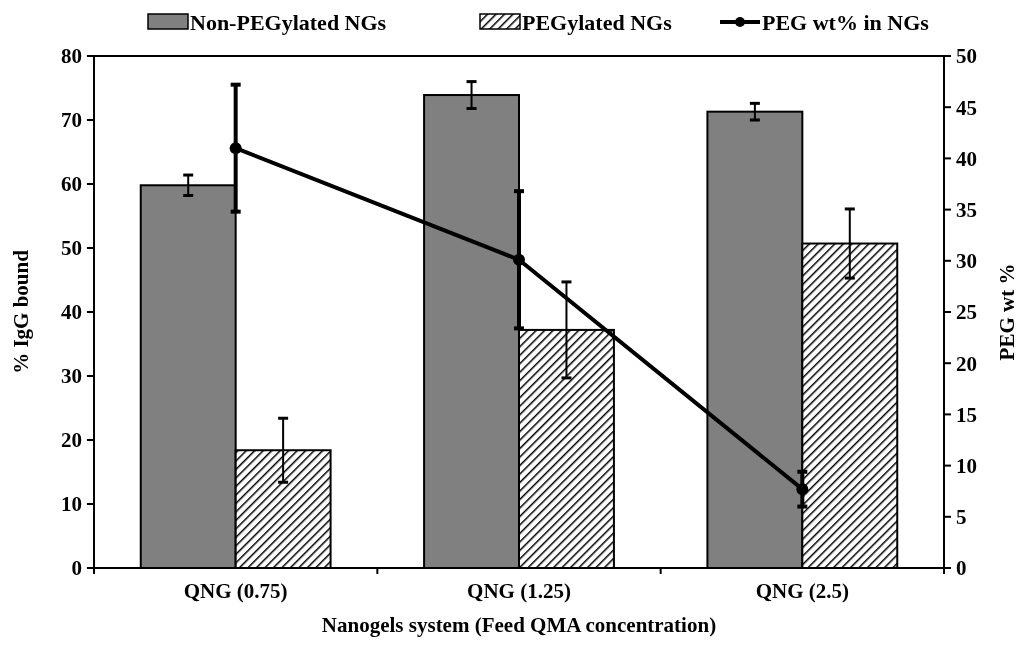  What do you see at coordinates (71, 440) in the screenshot?
I see `y-tick-label: 20` at bounding box center [71, 440].